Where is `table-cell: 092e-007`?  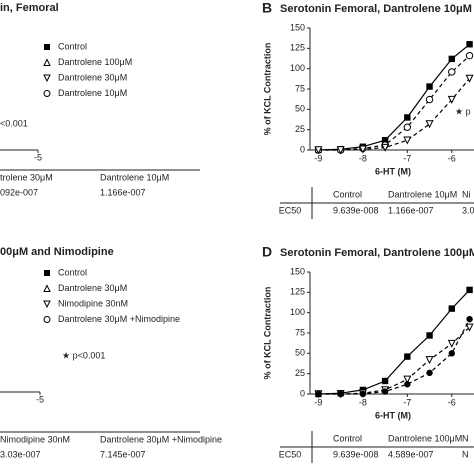
table-cell: 092e-007 is located at coordinates (19, 192).